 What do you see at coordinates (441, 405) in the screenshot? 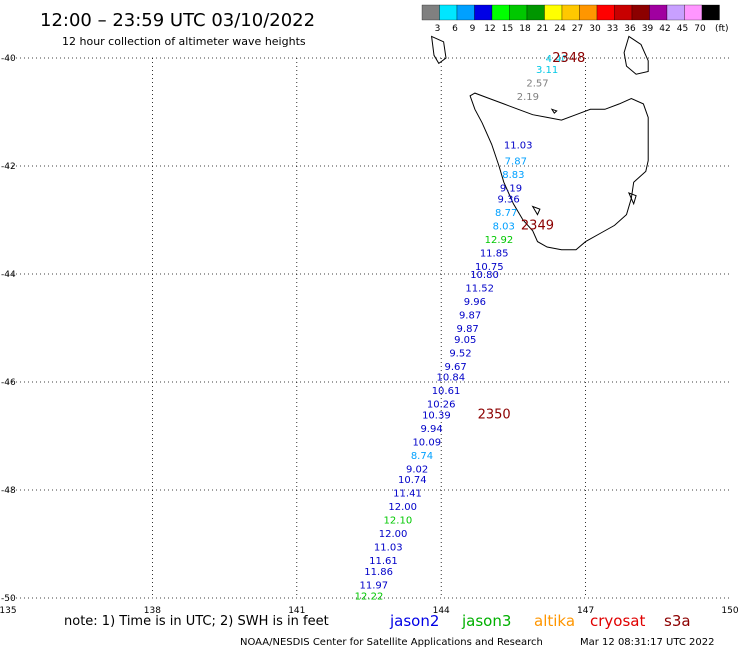
I see `wave-height-label: 10.26` at bounding box center [441, 405].